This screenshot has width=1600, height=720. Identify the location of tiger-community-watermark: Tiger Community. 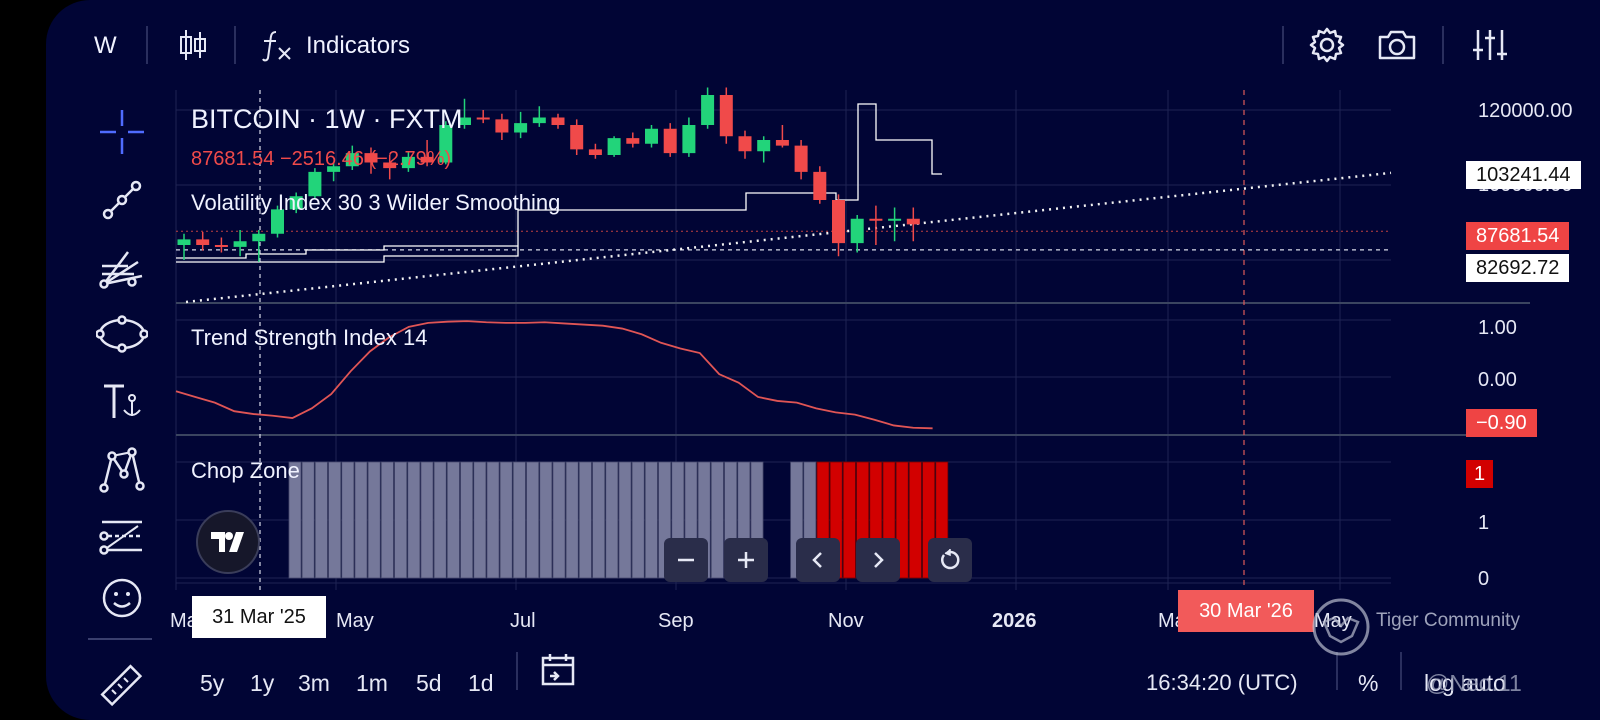
(1448, 620).